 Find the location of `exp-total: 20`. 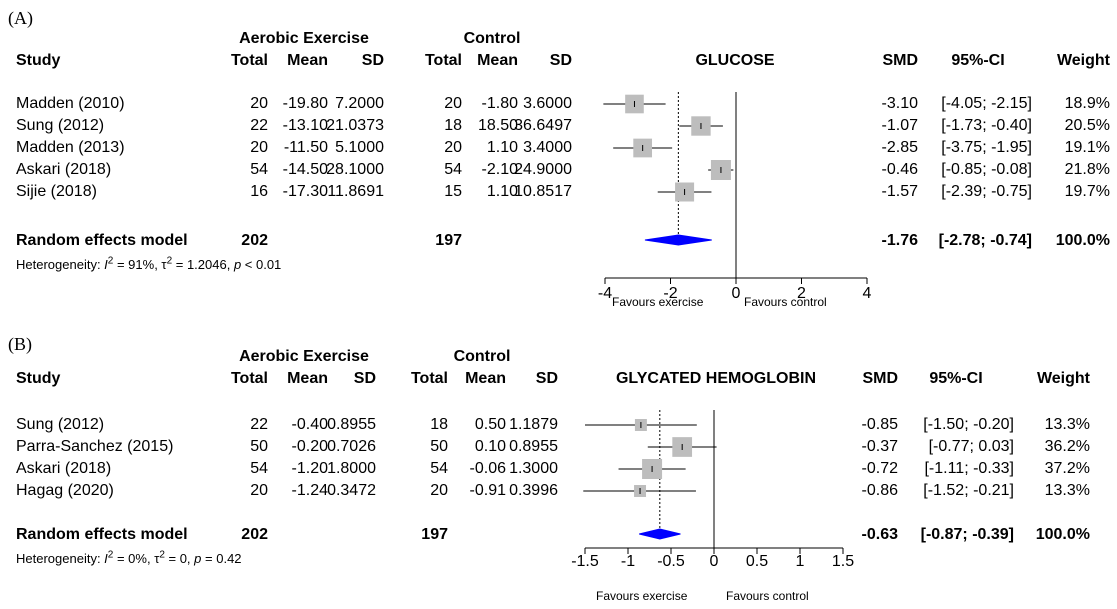

exp-total: 20 is located at coordinates (259, 103).